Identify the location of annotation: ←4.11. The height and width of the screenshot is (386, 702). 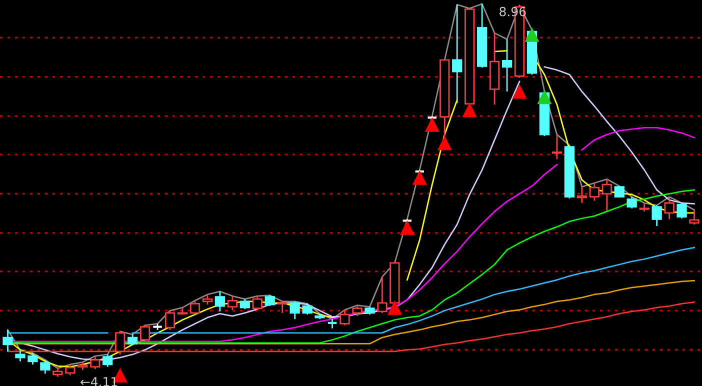
(99, 381).